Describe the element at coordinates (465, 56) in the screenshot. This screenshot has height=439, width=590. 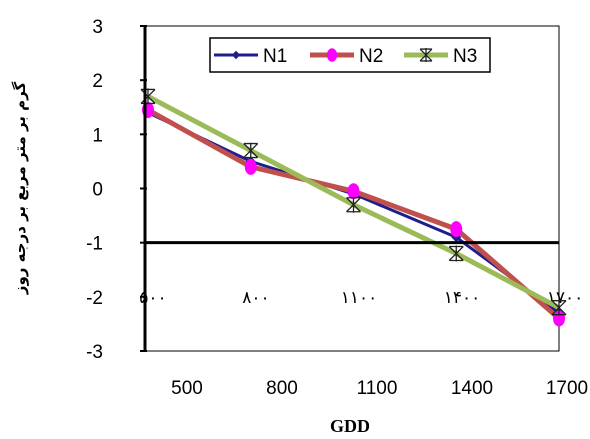
I see `legend-label-n3: N3` at that location.